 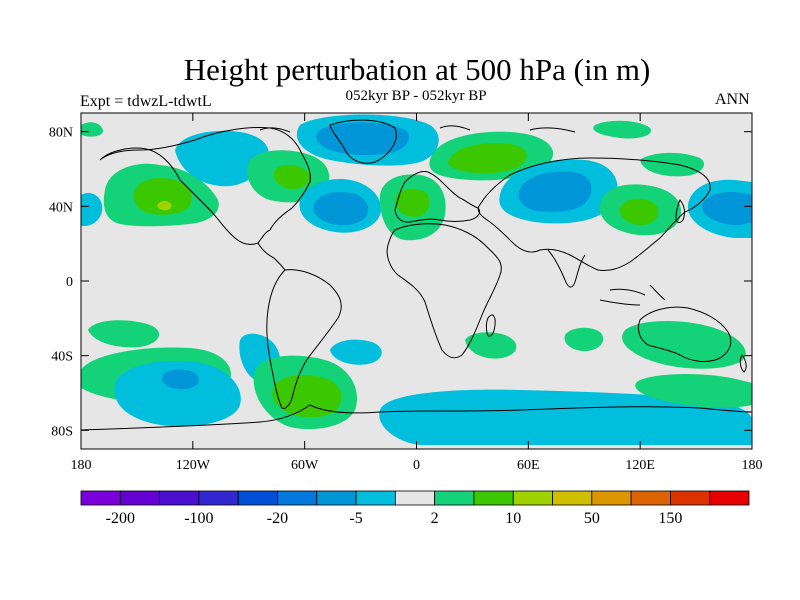 I want to click on x-tick-label: 60E, so click(x=528, y=465).